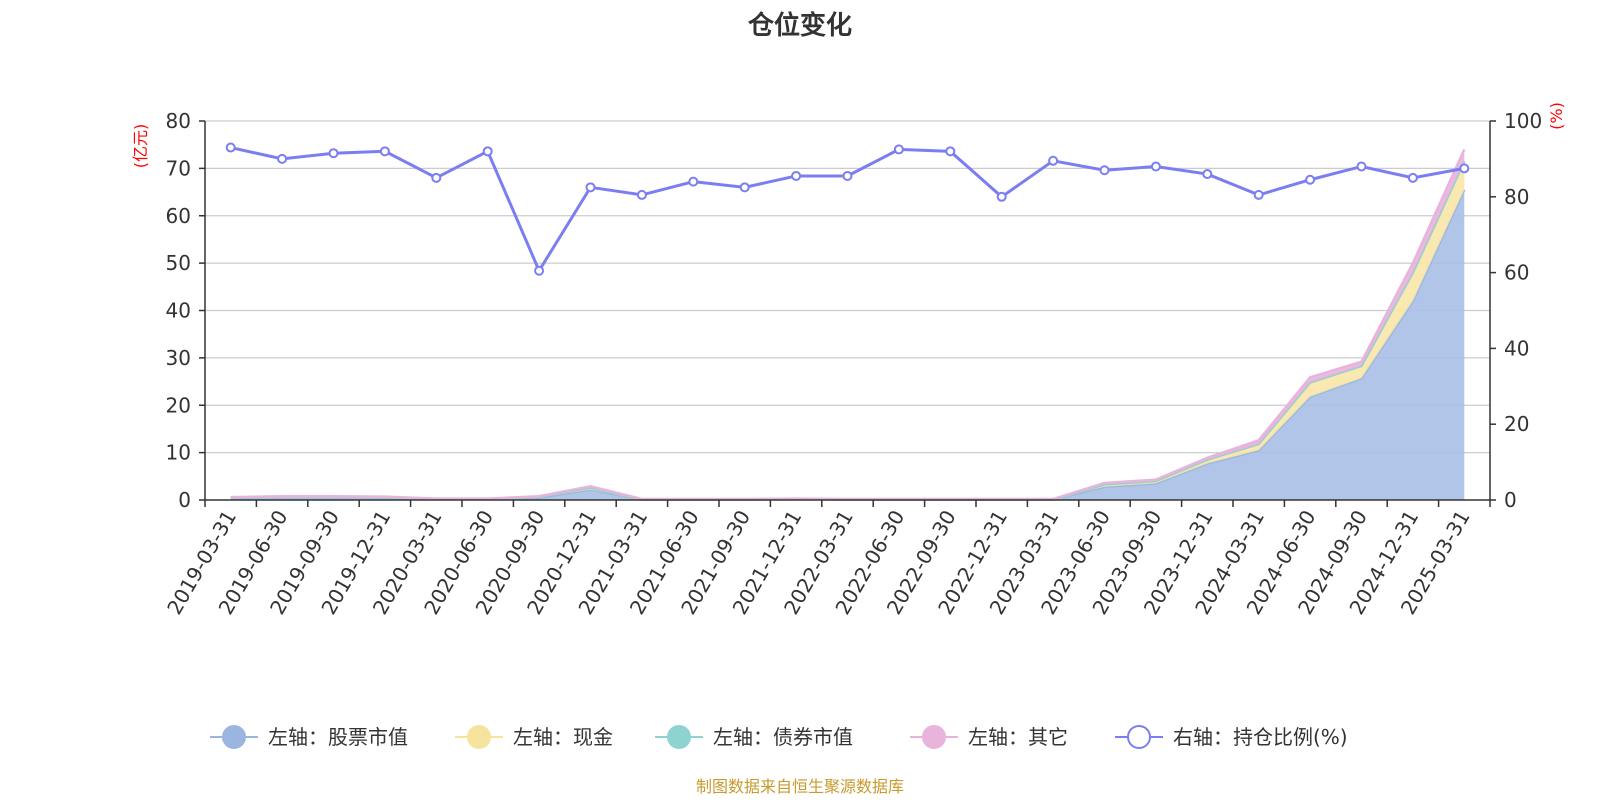 This screenshot has width=1600, height=800. What do you see at coordinates (178, 168) in the screenshot?
I see `left-axis-tick-label: 70` at bounding box center [178, 168].